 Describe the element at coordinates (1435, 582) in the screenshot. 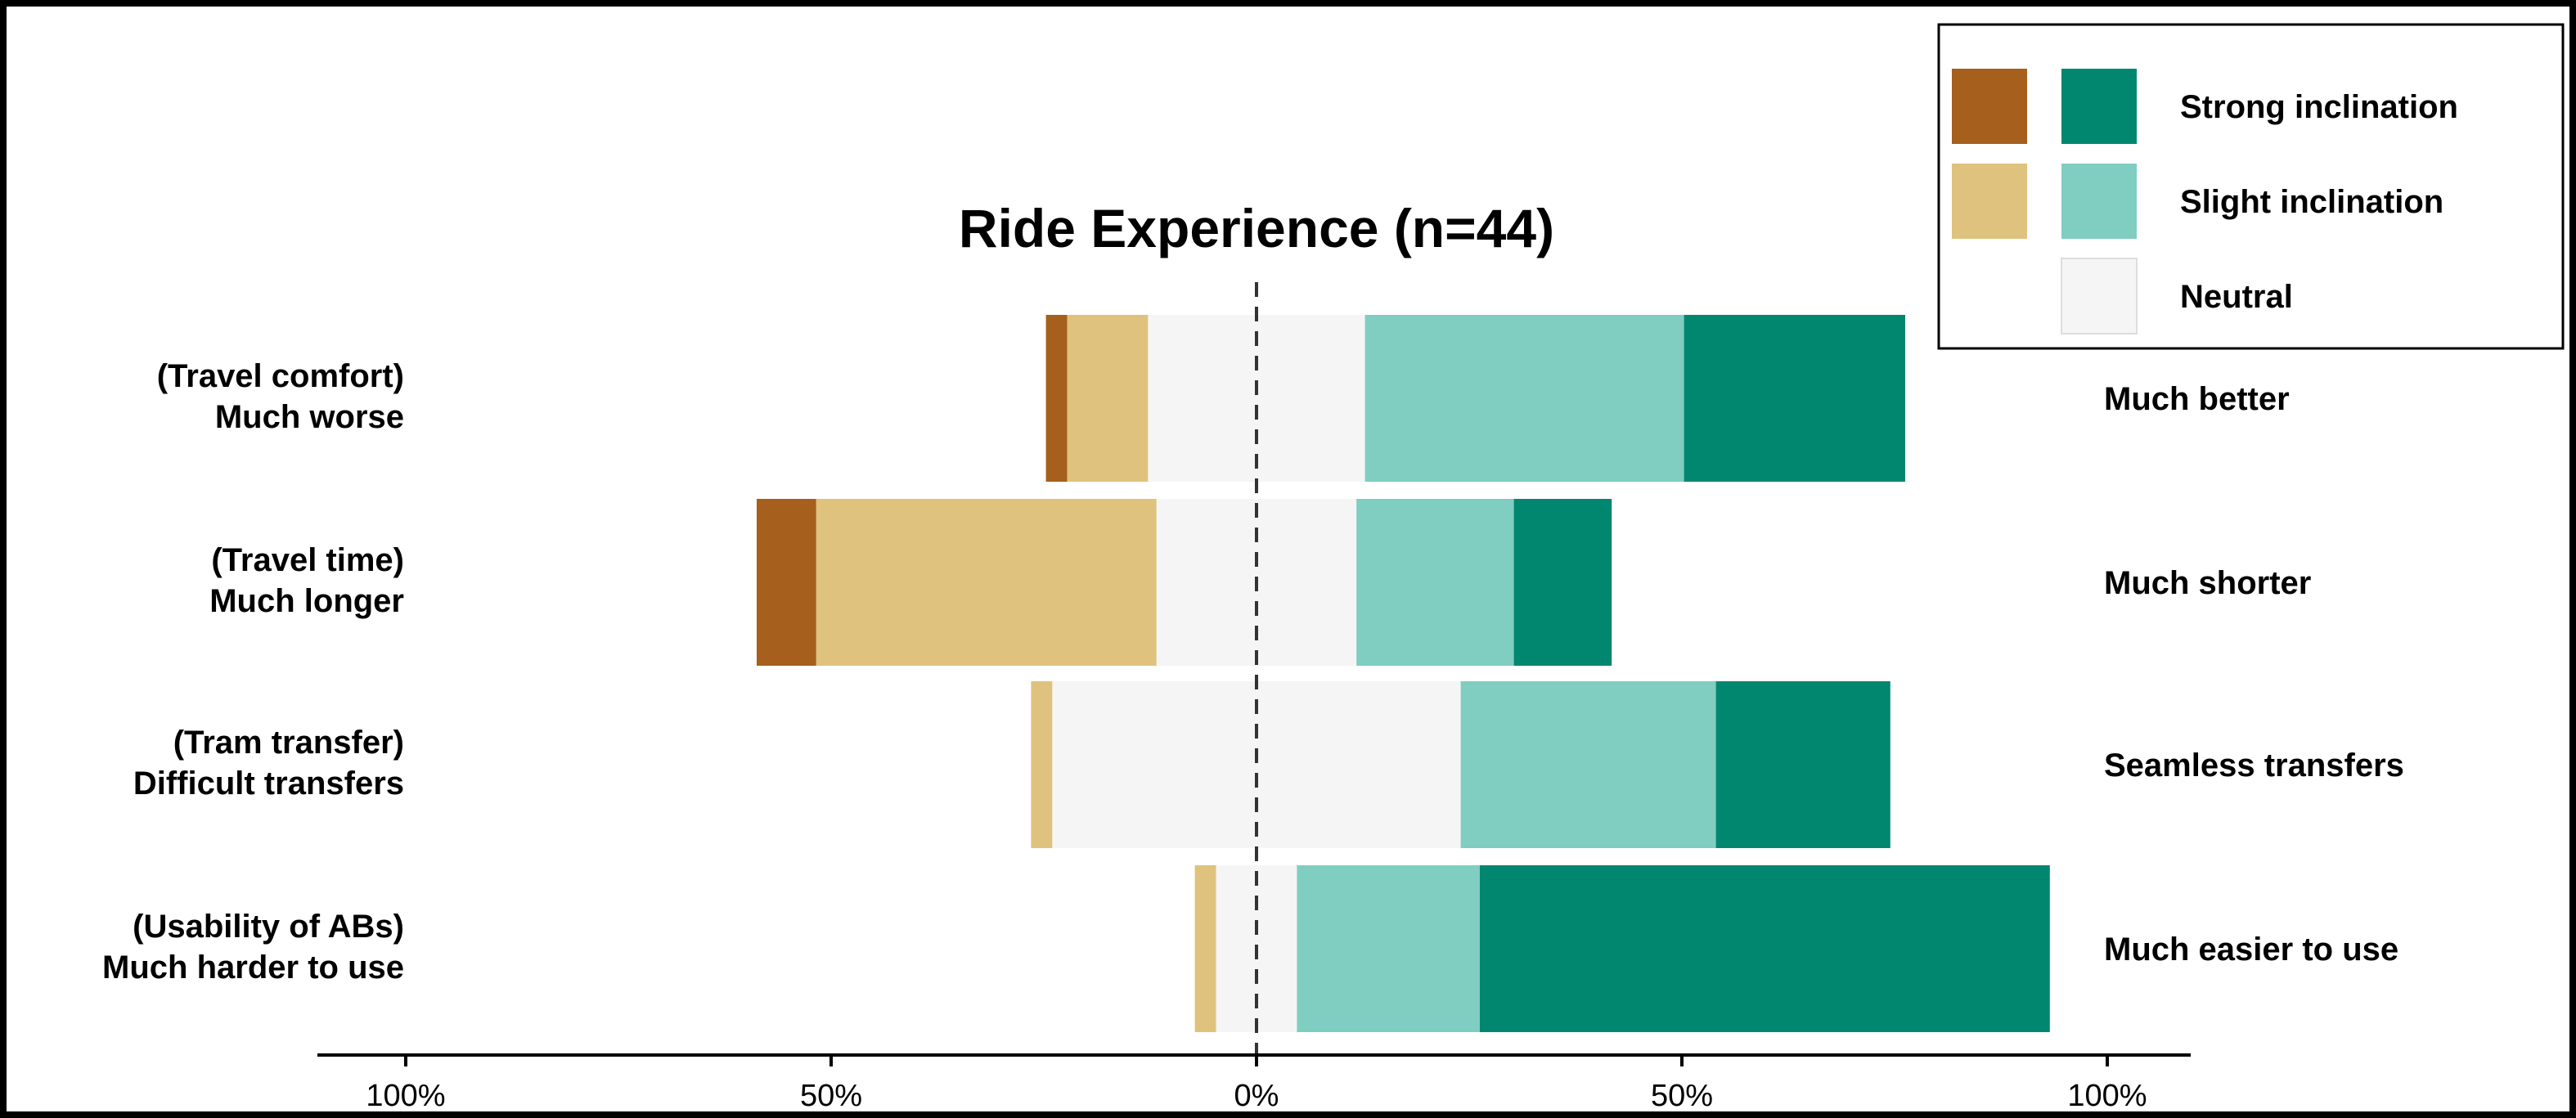

I see `bar-travel-time-positive-slight-inclination` at that location.